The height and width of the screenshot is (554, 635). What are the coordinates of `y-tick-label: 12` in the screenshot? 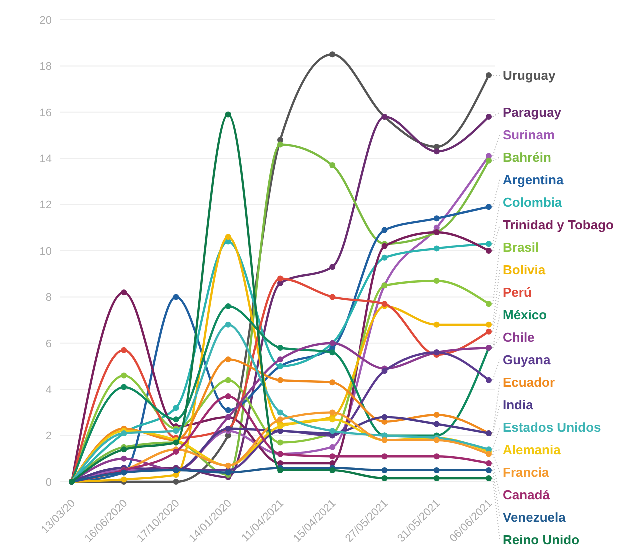 It's located at (46, 206).